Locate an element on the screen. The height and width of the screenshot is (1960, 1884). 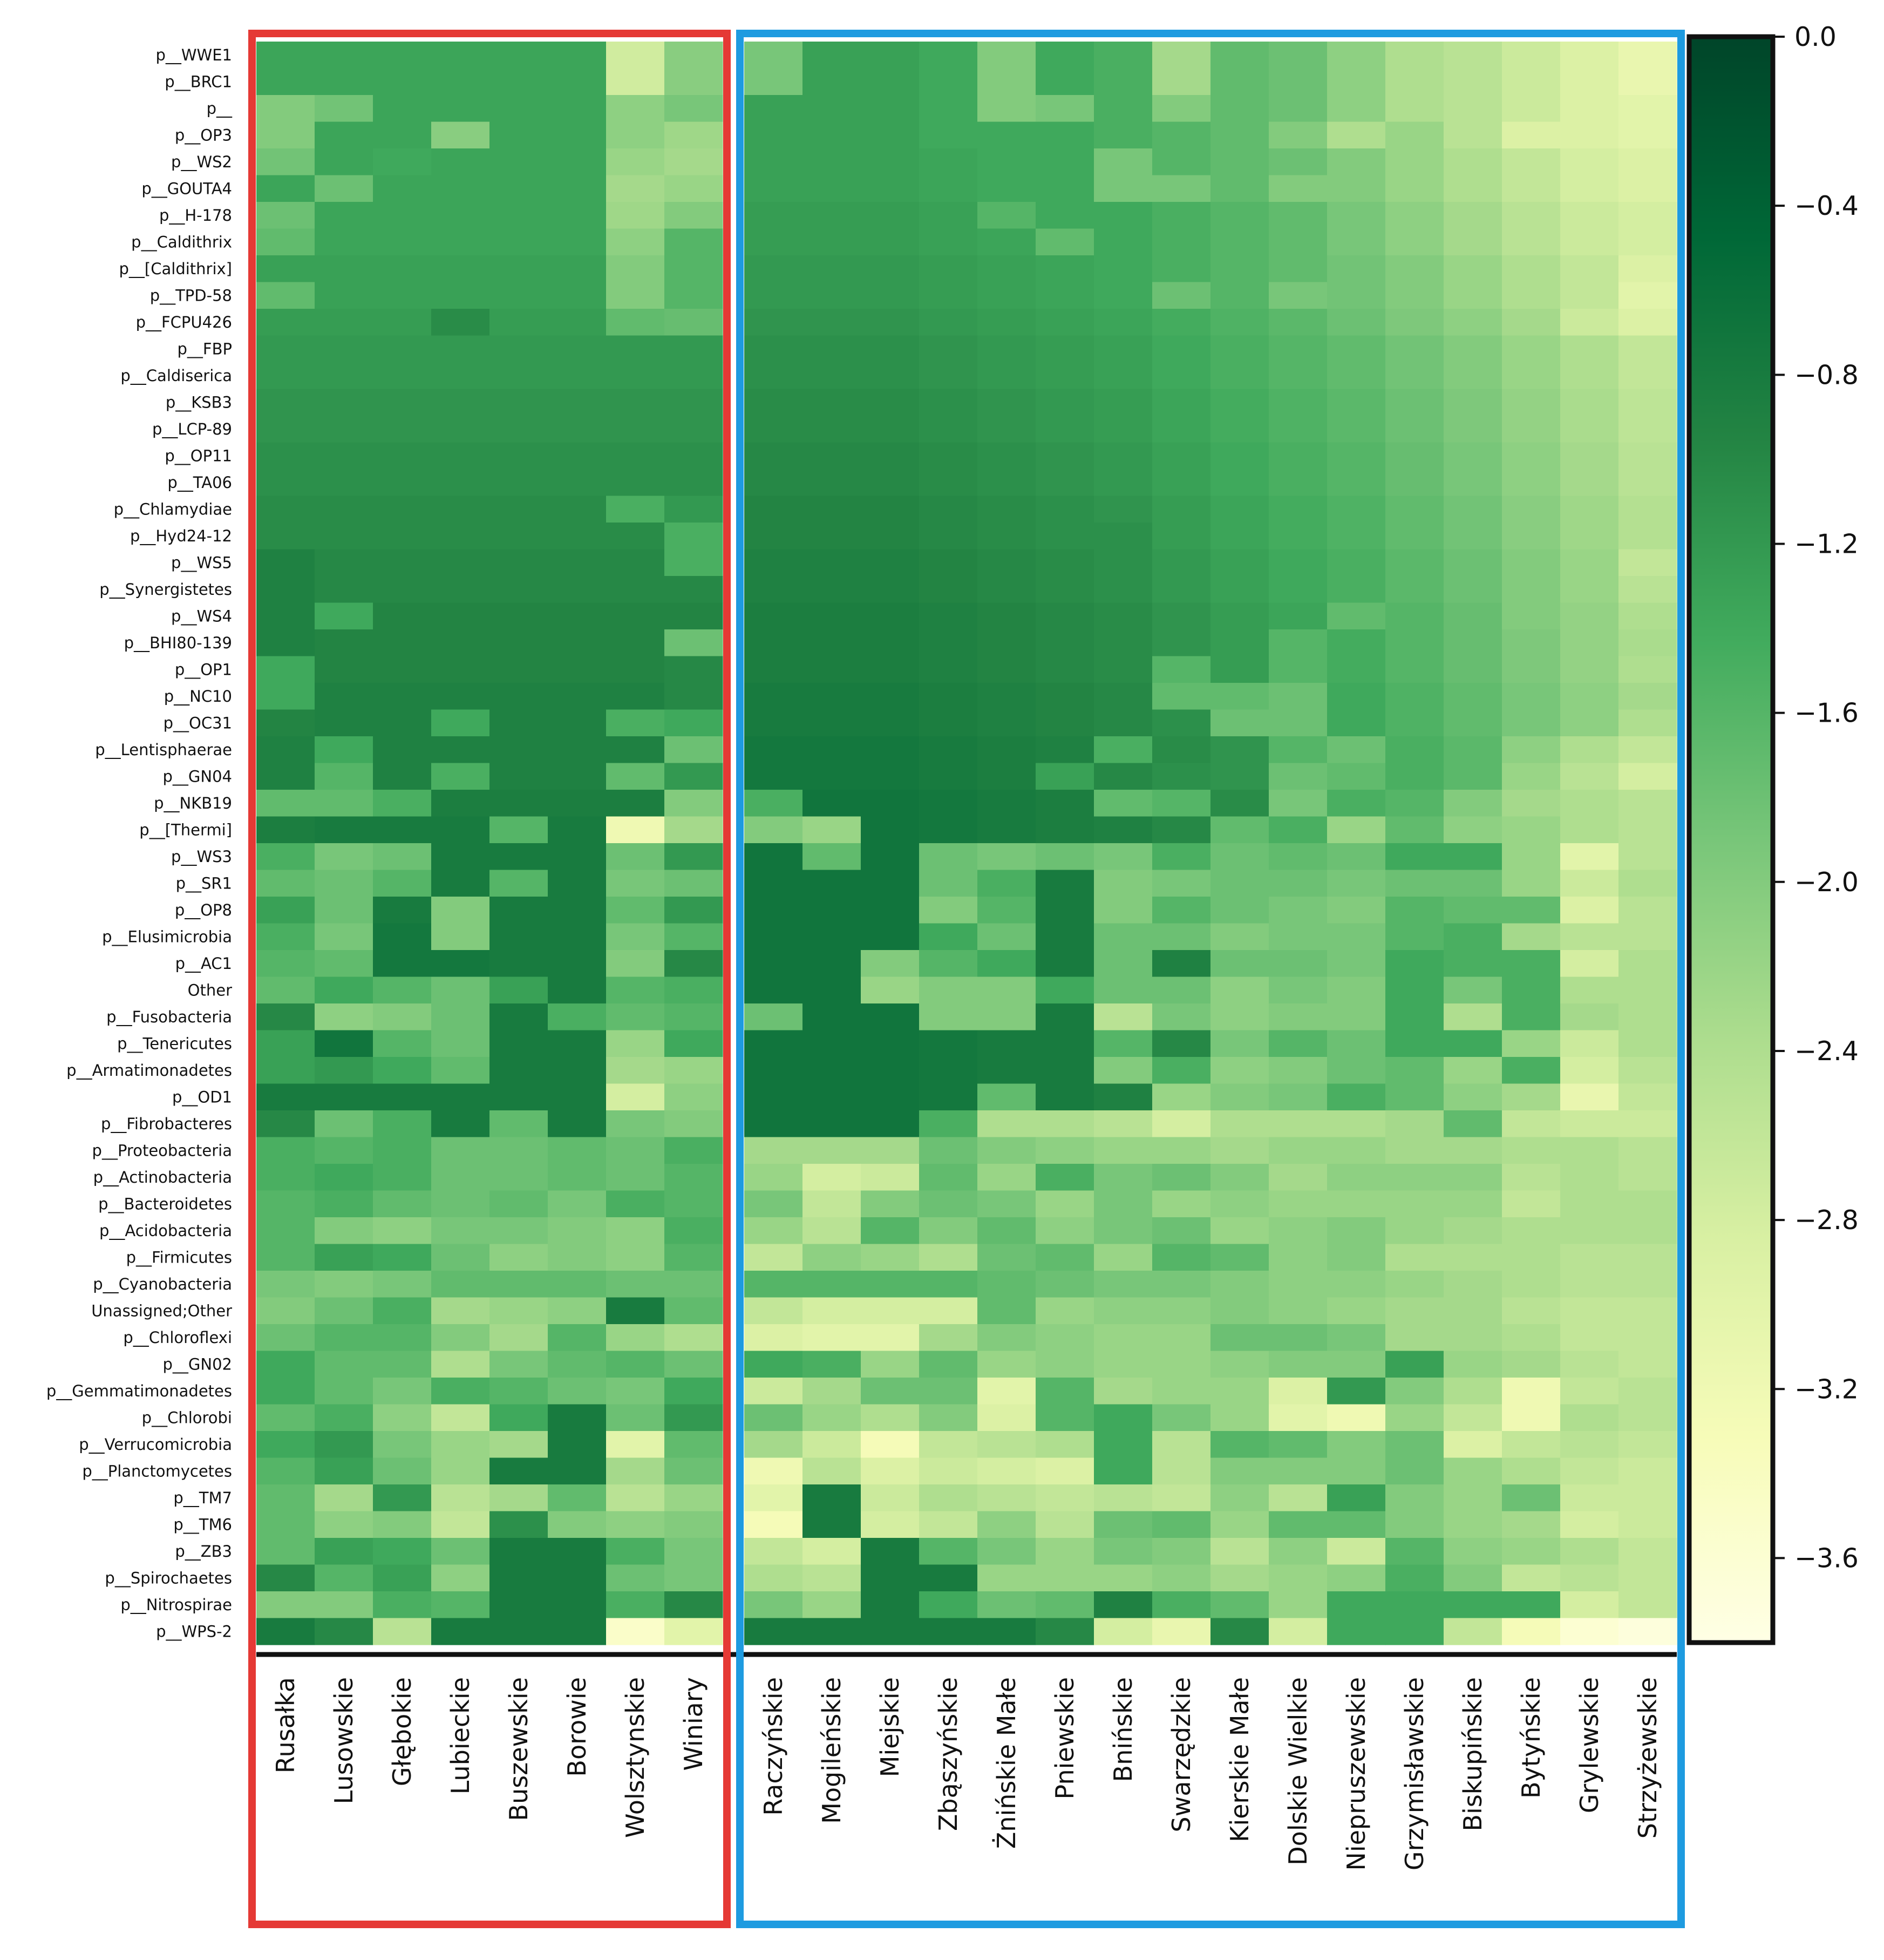
row-label: p__Fusobacteria is located at coordinates (169, 1017).